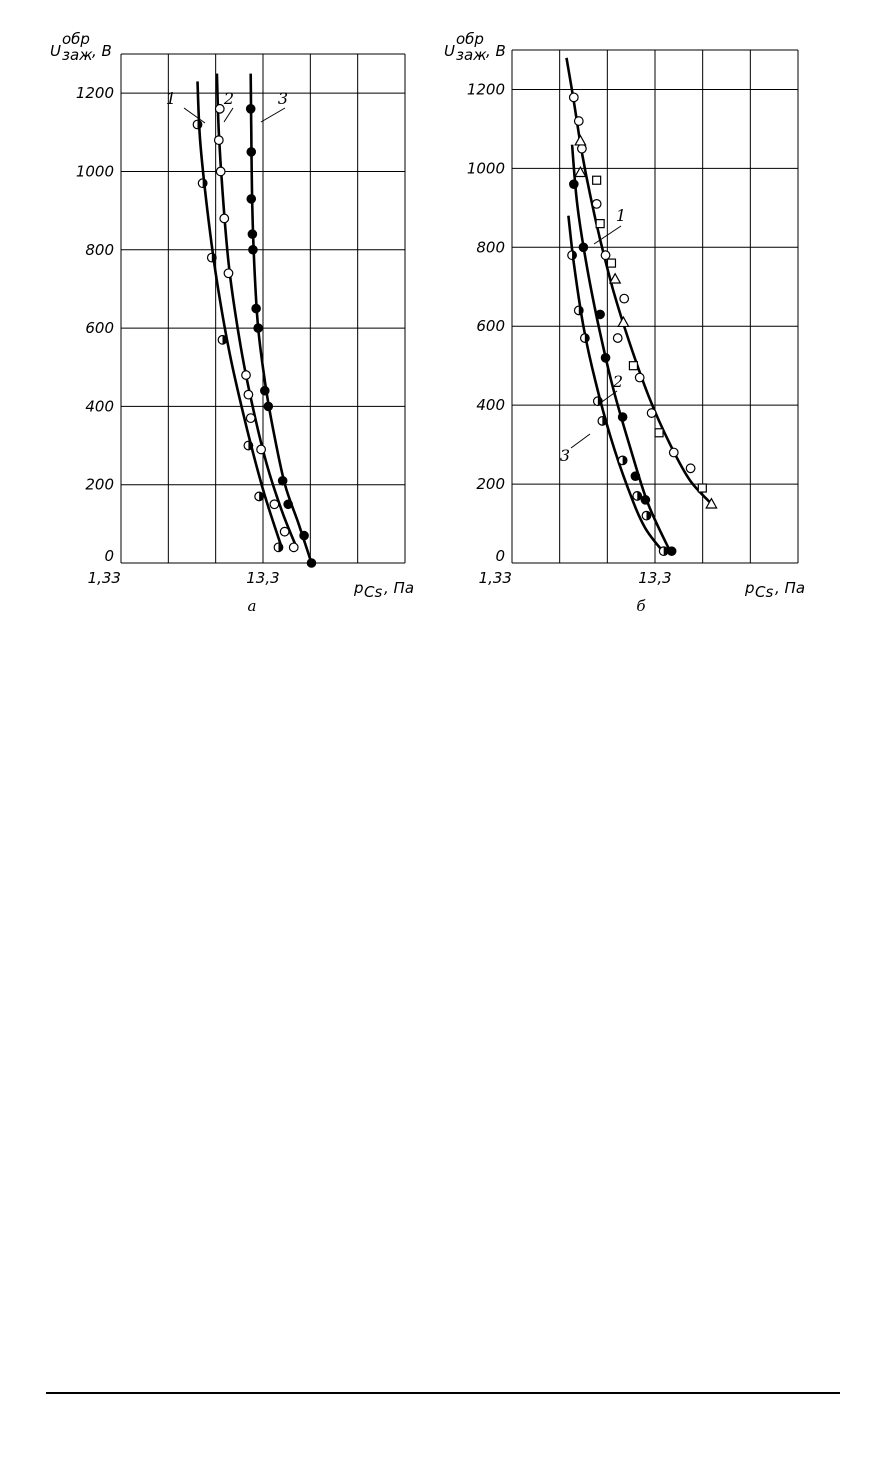  I want to click on series-1-square, so click(649, 334).